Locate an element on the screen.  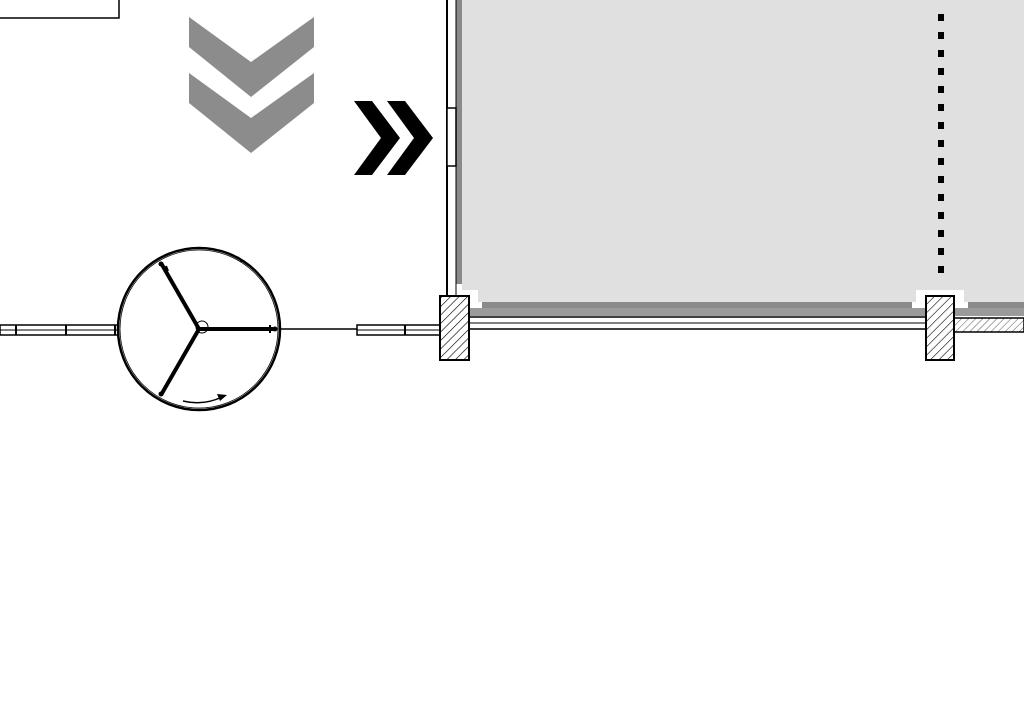
curved-arrow-icon is located at coordinates (204, 399).